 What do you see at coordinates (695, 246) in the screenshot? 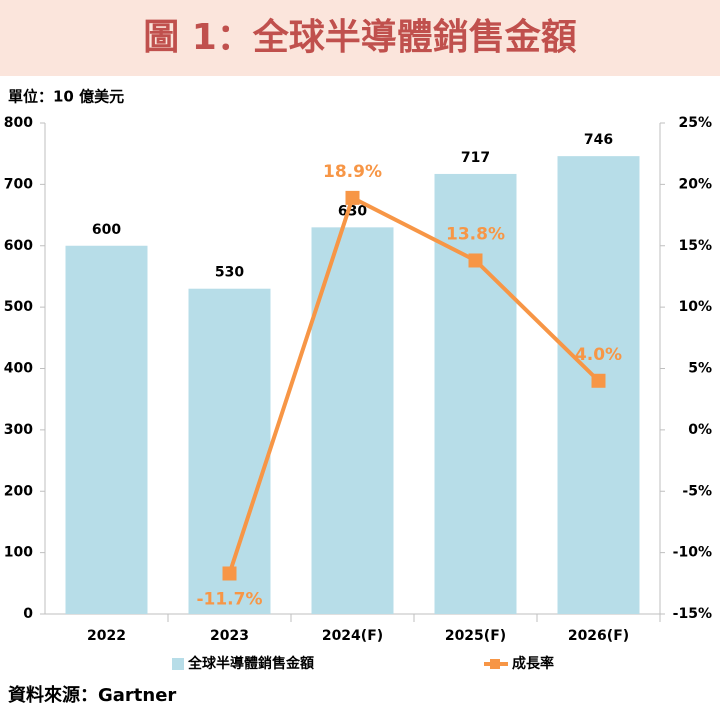
I see `y2-tick-label: 15%` at bounding box center [695, 246].